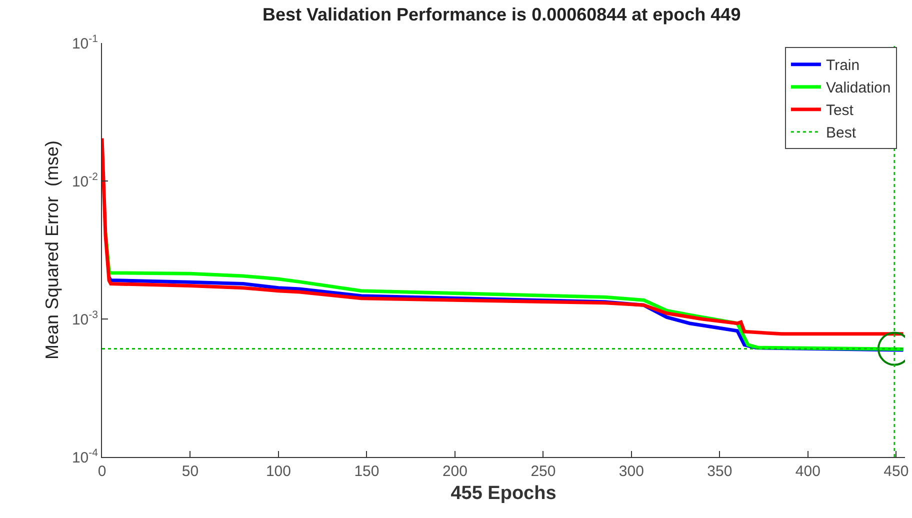 This screenshot has height=518, width=912. I want to click on y-tick-label: 10$^{-1}$, so click(85, 42).